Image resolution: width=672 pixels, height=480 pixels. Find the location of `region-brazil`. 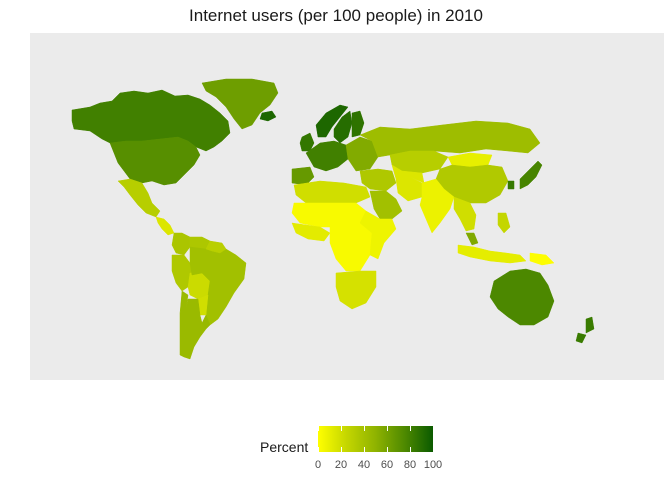

region-brazil is located at coordinates (218, 286).